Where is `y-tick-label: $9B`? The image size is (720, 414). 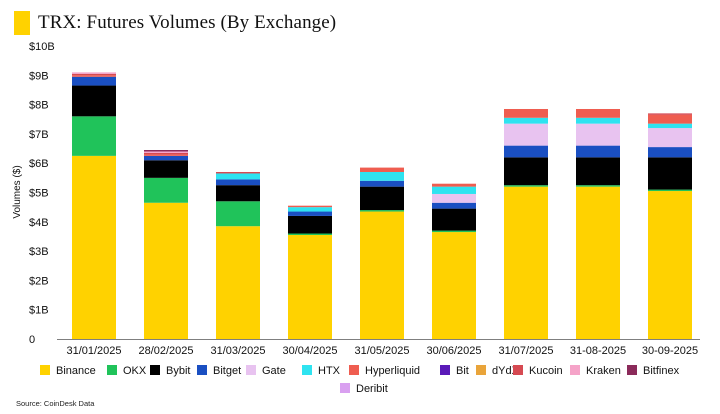 y-tick-label: $9B is located at coordinates (39, 76).